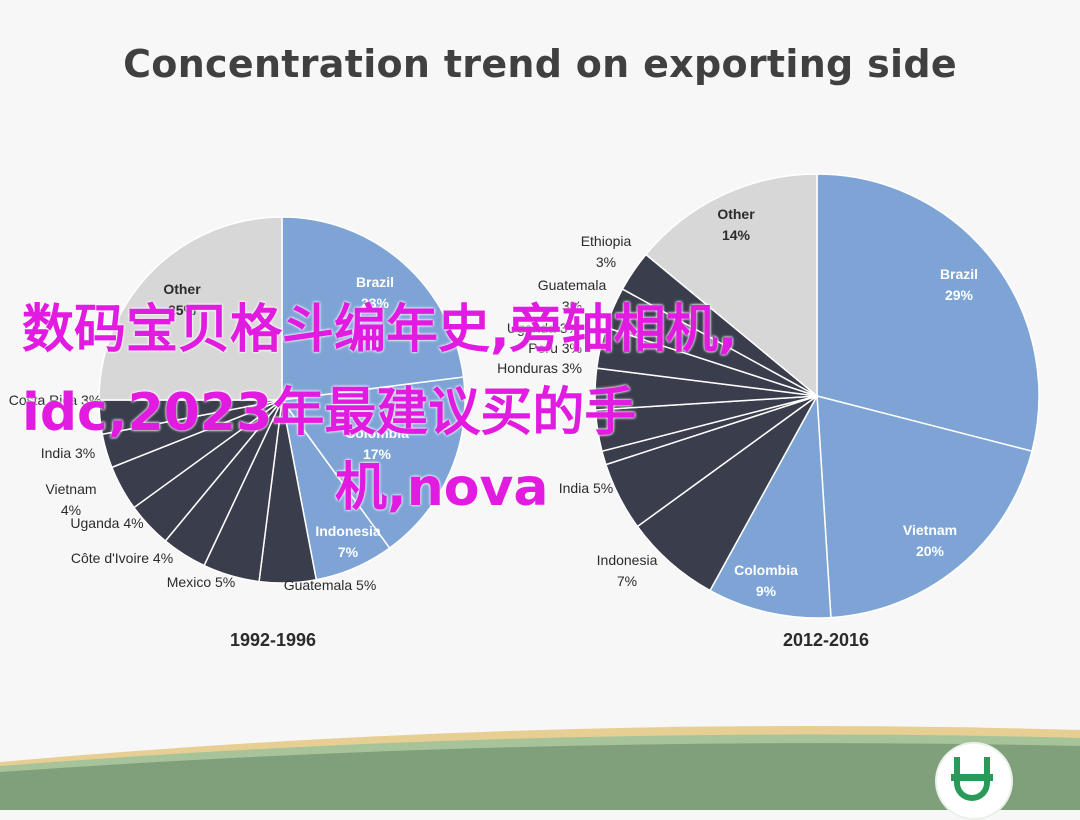 This screenshot has height=820, width=1080. I want to click on pie-value: 29%, so click(959, 295).